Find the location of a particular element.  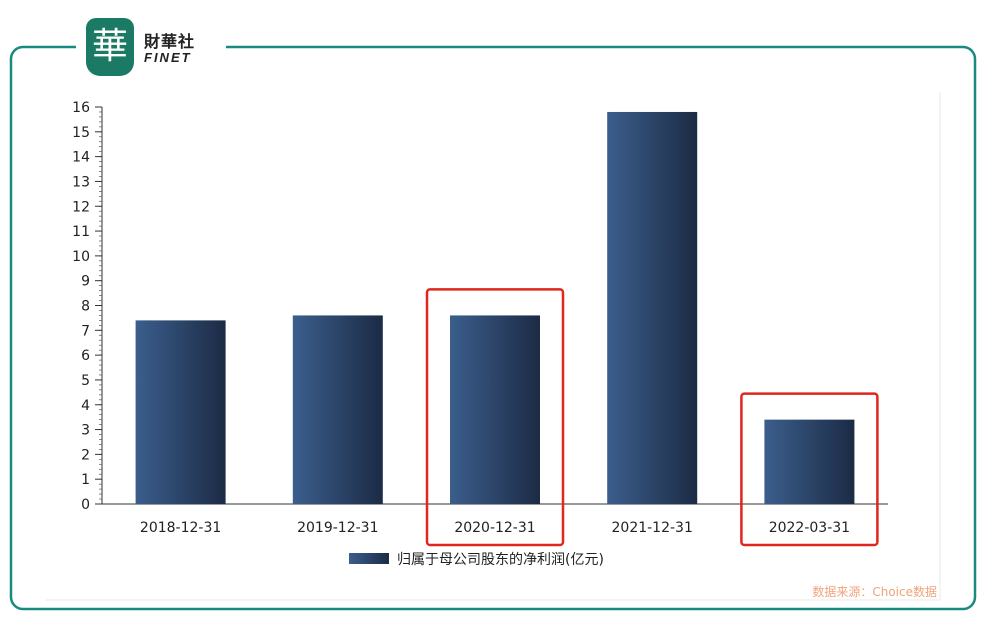

finet-logo: 華 財華社 FINET is located at coordinates (151, 49).